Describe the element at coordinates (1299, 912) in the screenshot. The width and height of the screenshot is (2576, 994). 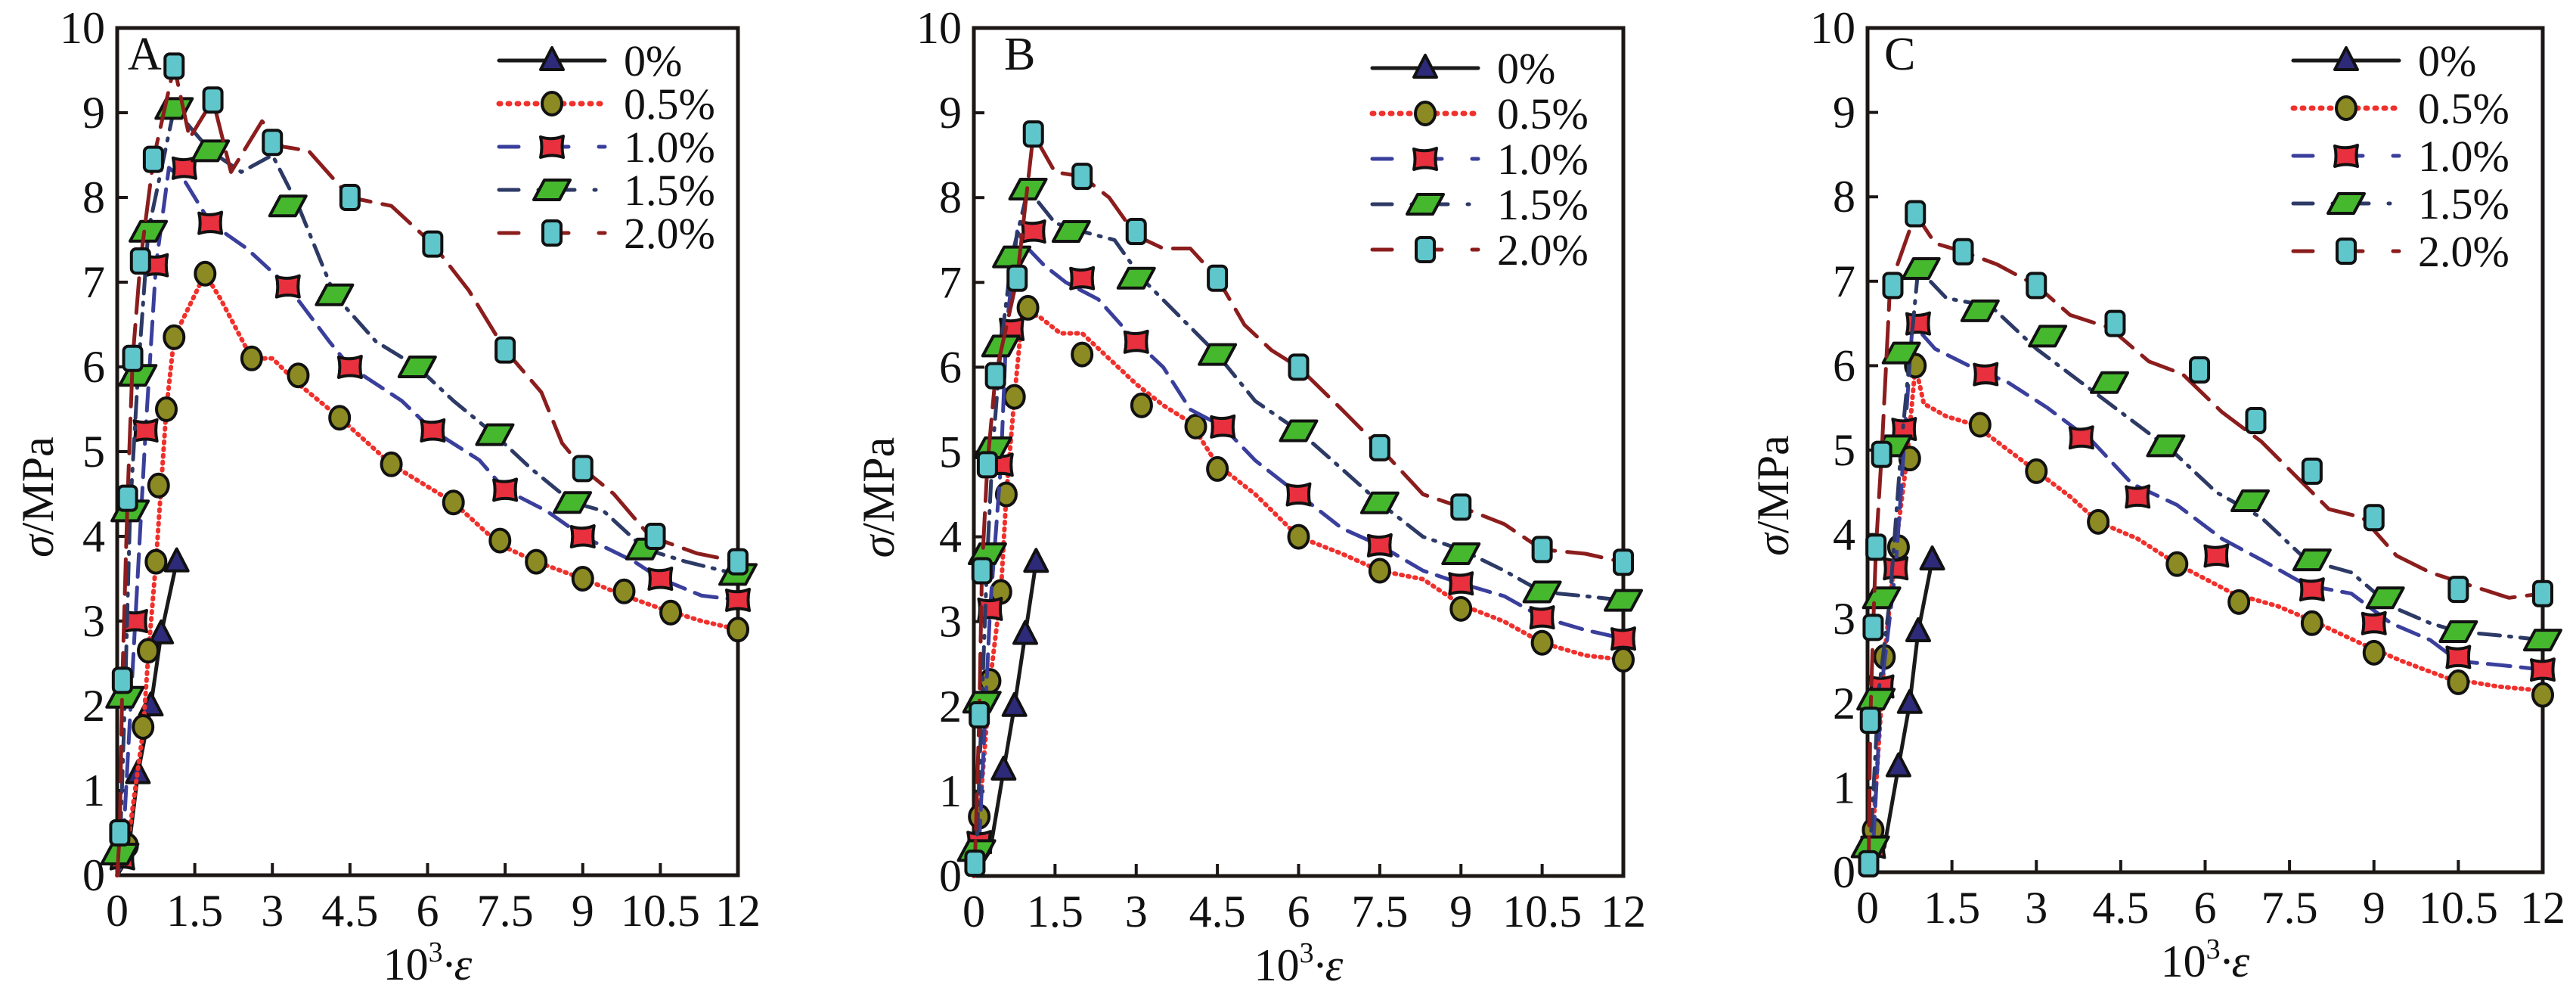
I see `x-tick-label: 6` at that location.